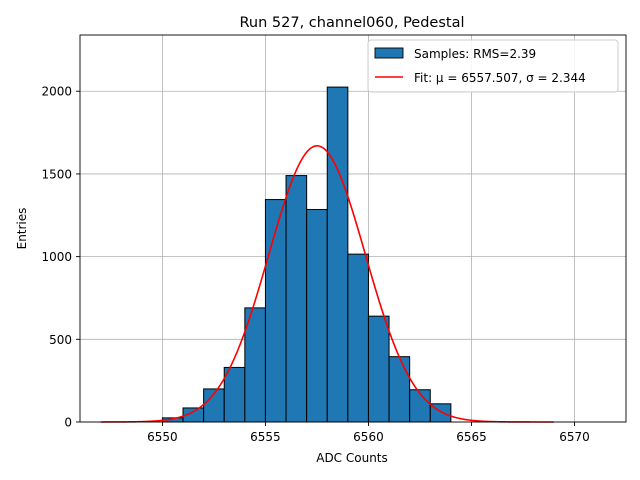 This screenshot has width=640, height=480. I want to click on legend-label-fit: Fit: μ = 6557.507, σ = 2.344, so click(500, 78).